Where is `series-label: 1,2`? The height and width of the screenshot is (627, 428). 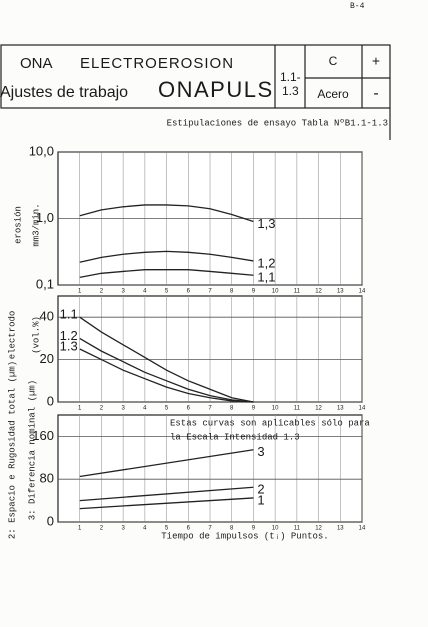 series-label: 1,2 is located at coordinates (266, 262).